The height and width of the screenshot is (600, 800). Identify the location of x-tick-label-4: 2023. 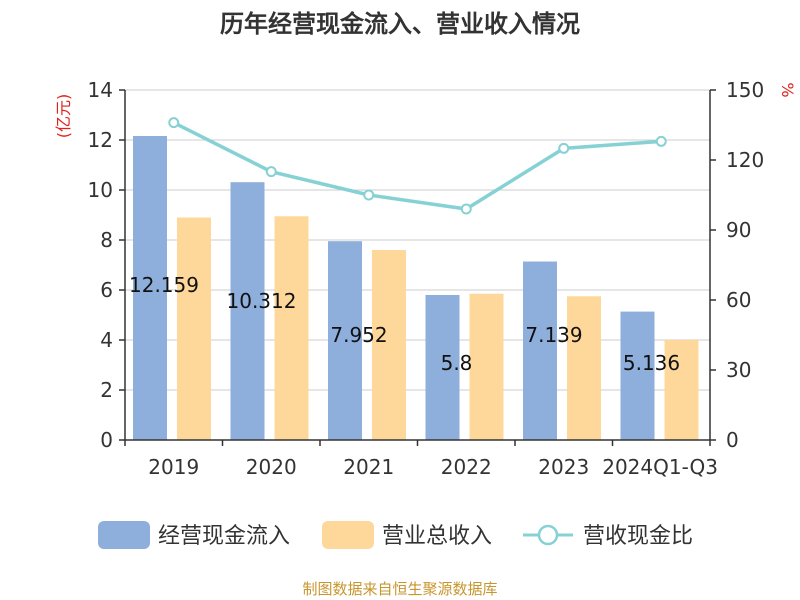
(563, 467).